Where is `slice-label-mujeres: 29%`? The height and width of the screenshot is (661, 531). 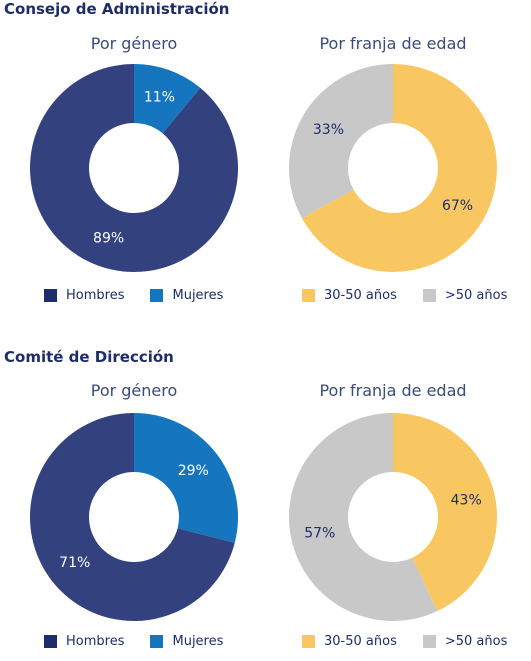 slice-label-mujeres: 29% is located at coordinates (193, 471).